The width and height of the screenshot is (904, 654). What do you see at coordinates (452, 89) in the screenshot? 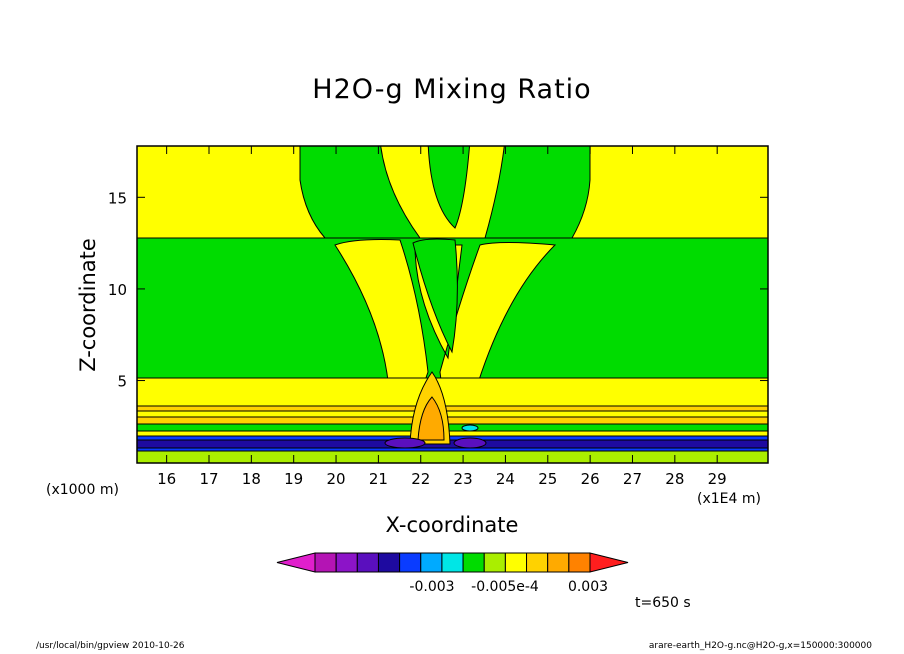
I see `chart-title: H2O-g Mixing Ratio` at bounding box center [452, 89].